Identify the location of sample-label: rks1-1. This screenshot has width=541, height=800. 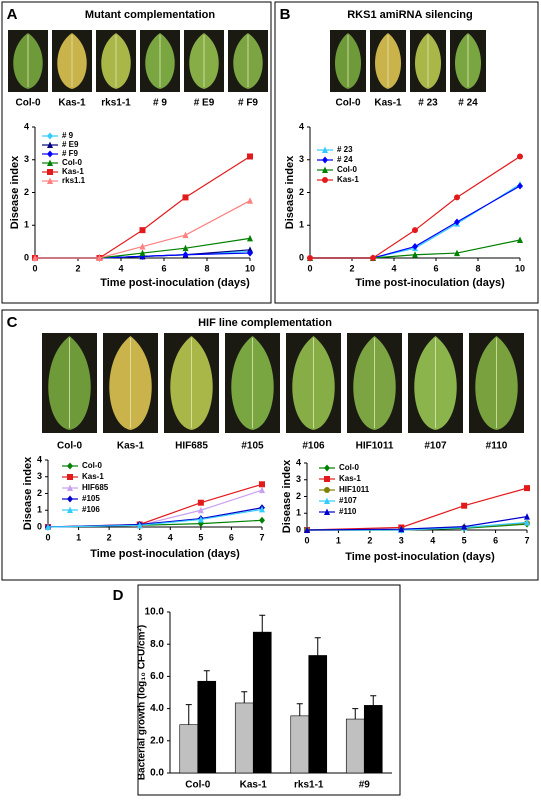
(116, 103).